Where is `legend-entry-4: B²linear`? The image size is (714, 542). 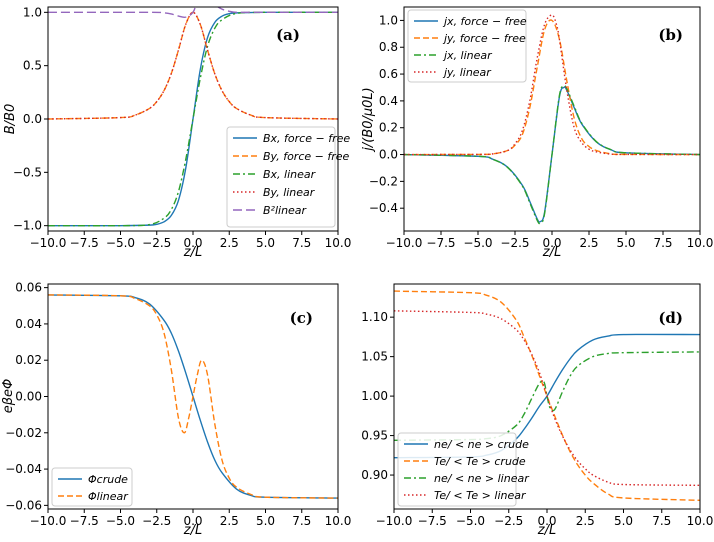 legend-entry-4: B²linear is located at coordinates (285, 210).